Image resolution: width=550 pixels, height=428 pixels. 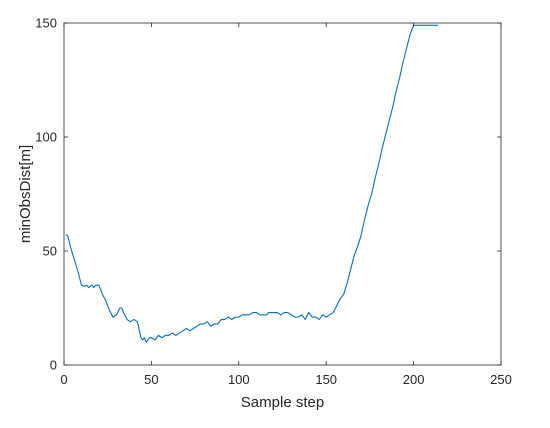 What do you see at coordinates (25, 194) in the screenshot?
I see `y-axis-label: minObsDist[m]` at bounding box center [25, 194].